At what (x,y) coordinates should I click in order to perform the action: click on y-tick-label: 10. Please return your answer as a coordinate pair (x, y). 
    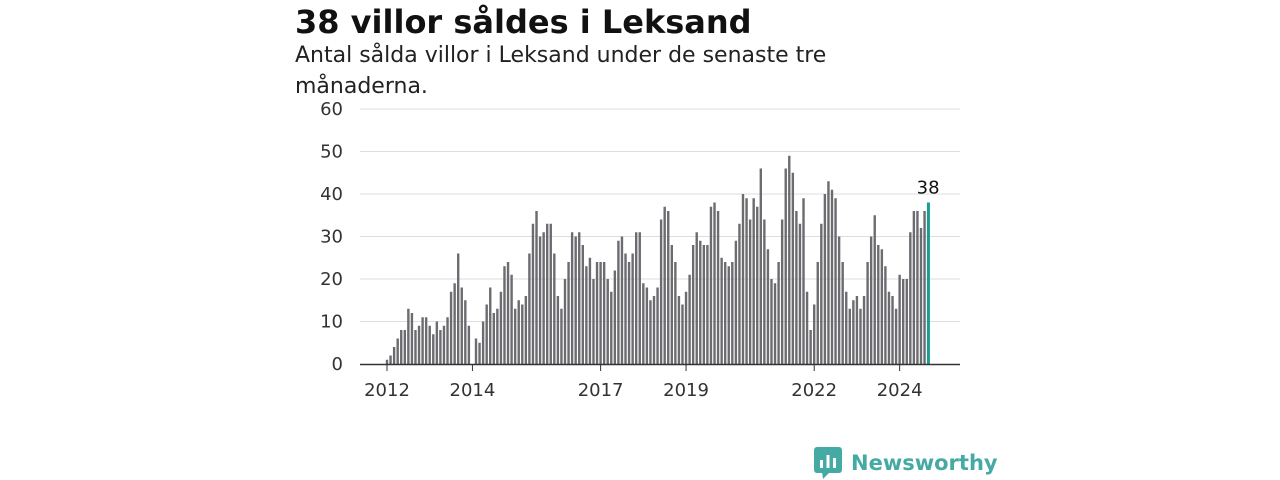
    Looking at the image, I should click on (331, 322).